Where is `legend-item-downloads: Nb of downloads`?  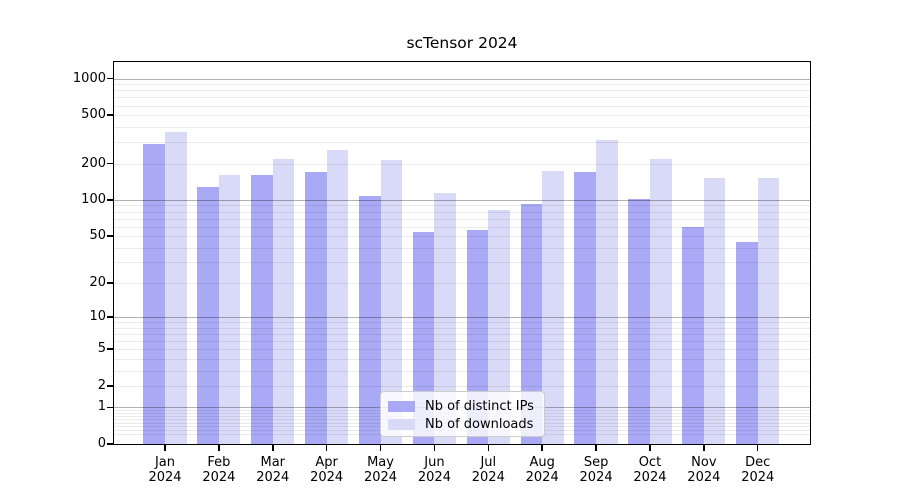 legend-item-downloads: Nb of downloads is located at coordinates (462, 424).